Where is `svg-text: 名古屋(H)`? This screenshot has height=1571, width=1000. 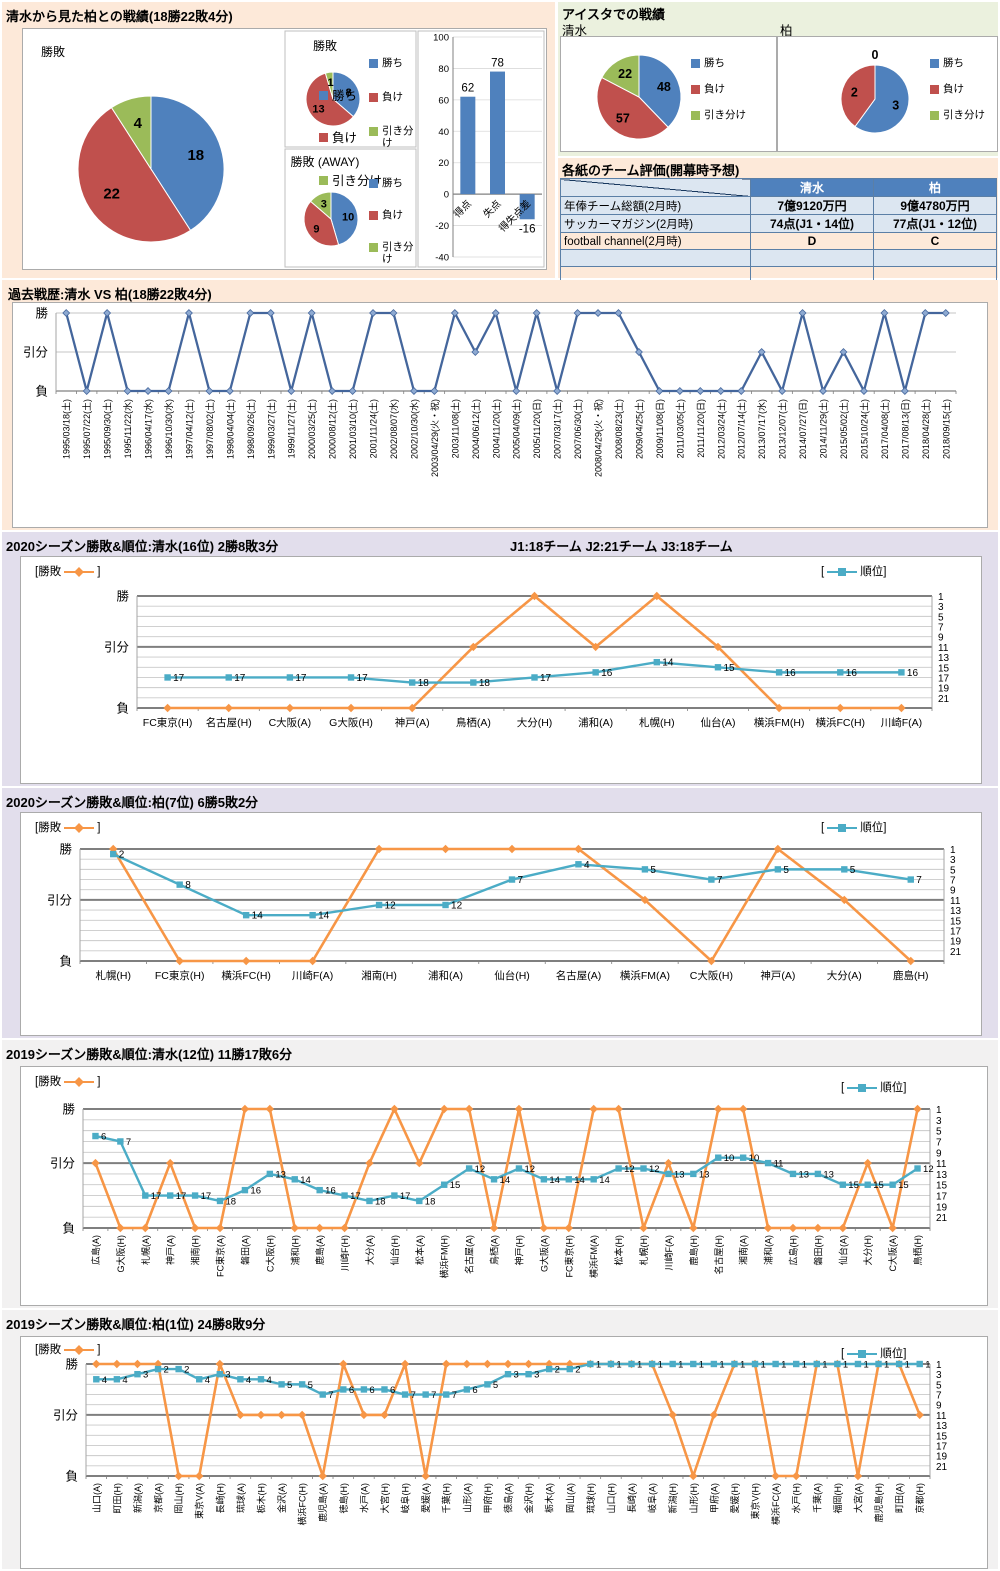
svg-text: 名古屋(H) is located at coordinates (229, 722).